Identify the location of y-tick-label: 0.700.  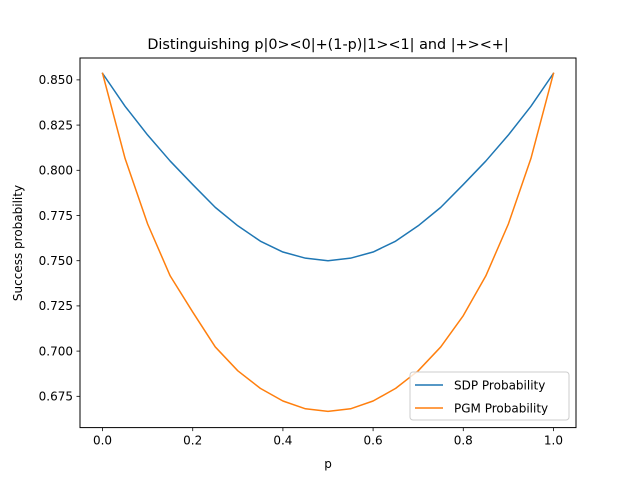
(56, 351).